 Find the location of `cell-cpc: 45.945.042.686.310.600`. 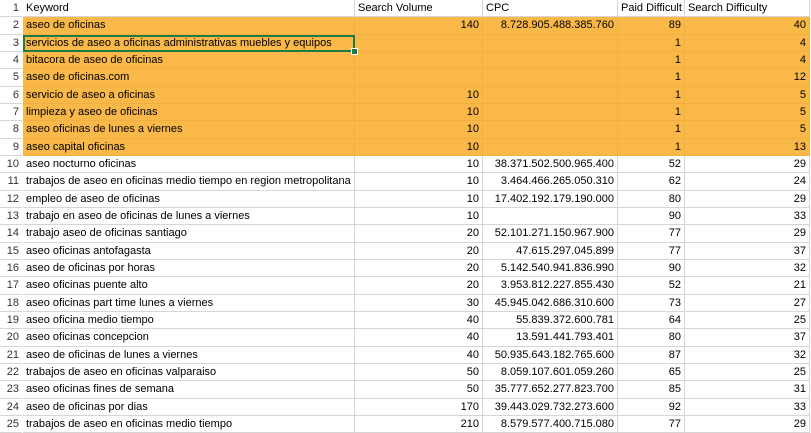

cell-cpc: 45.945.042.686.310.600 is located at coordinates (550, 303).